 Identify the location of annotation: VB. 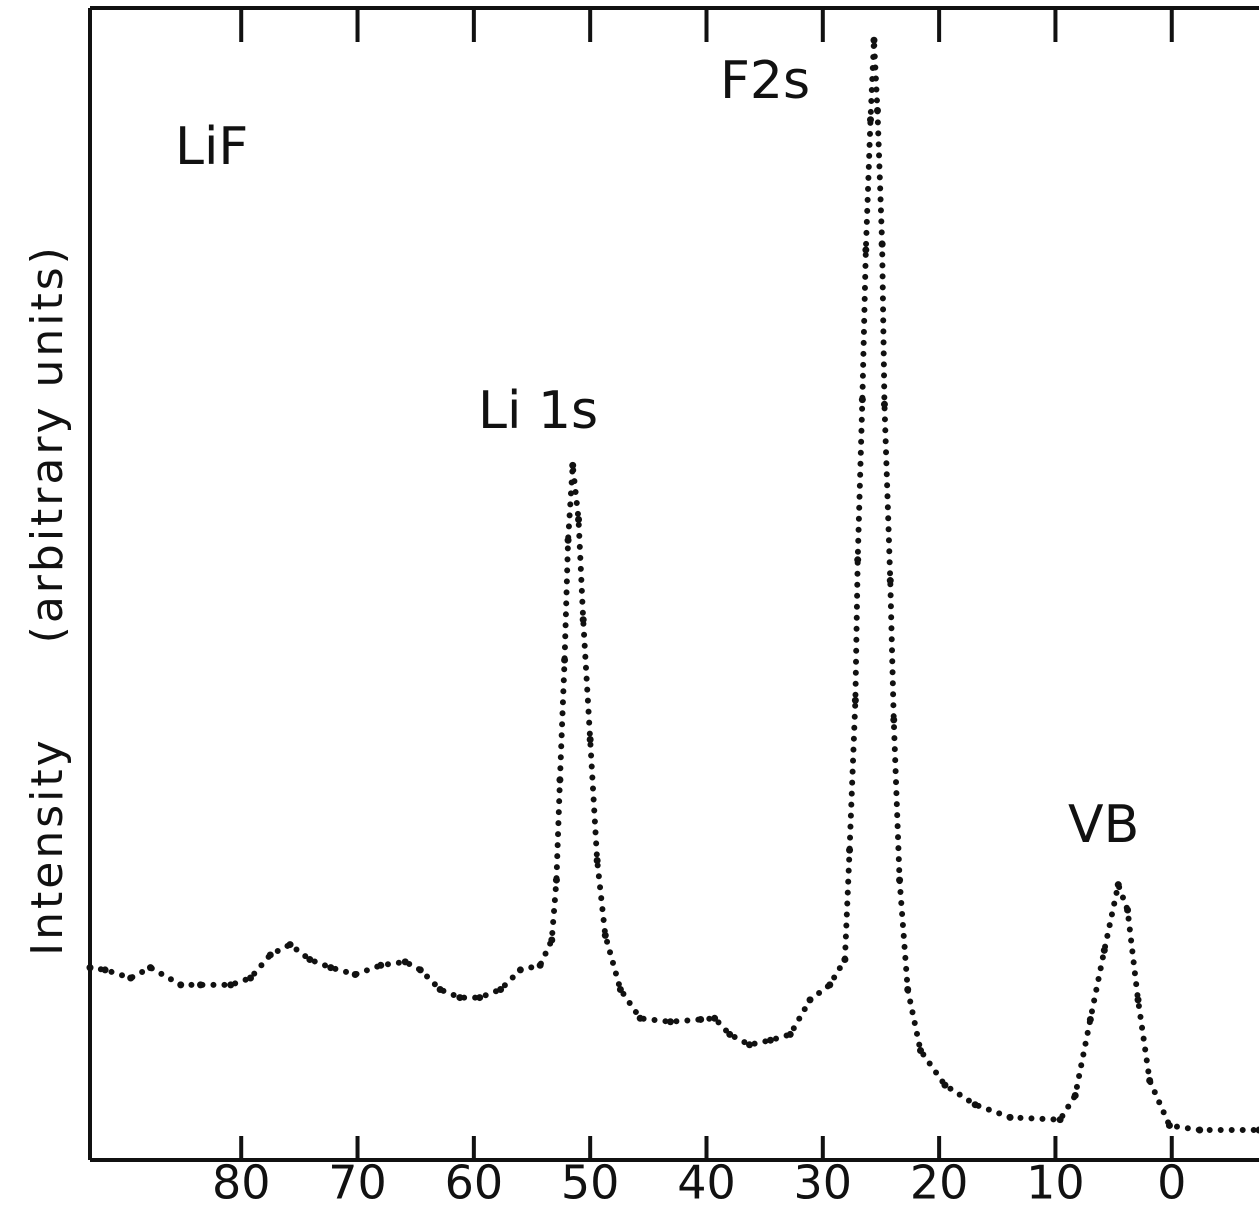
(1103, 825).